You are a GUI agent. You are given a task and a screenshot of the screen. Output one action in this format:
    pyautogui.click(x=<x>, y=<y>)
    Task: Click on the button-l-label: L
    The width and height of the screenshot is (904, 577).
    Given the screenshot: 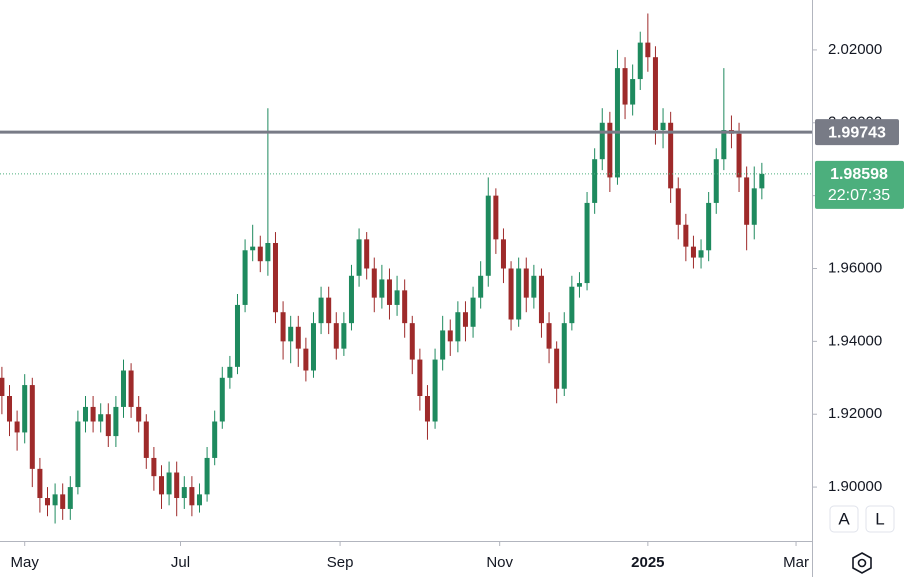 What is the action you would take?
    pyautogui.click(x=879, y=518)
    